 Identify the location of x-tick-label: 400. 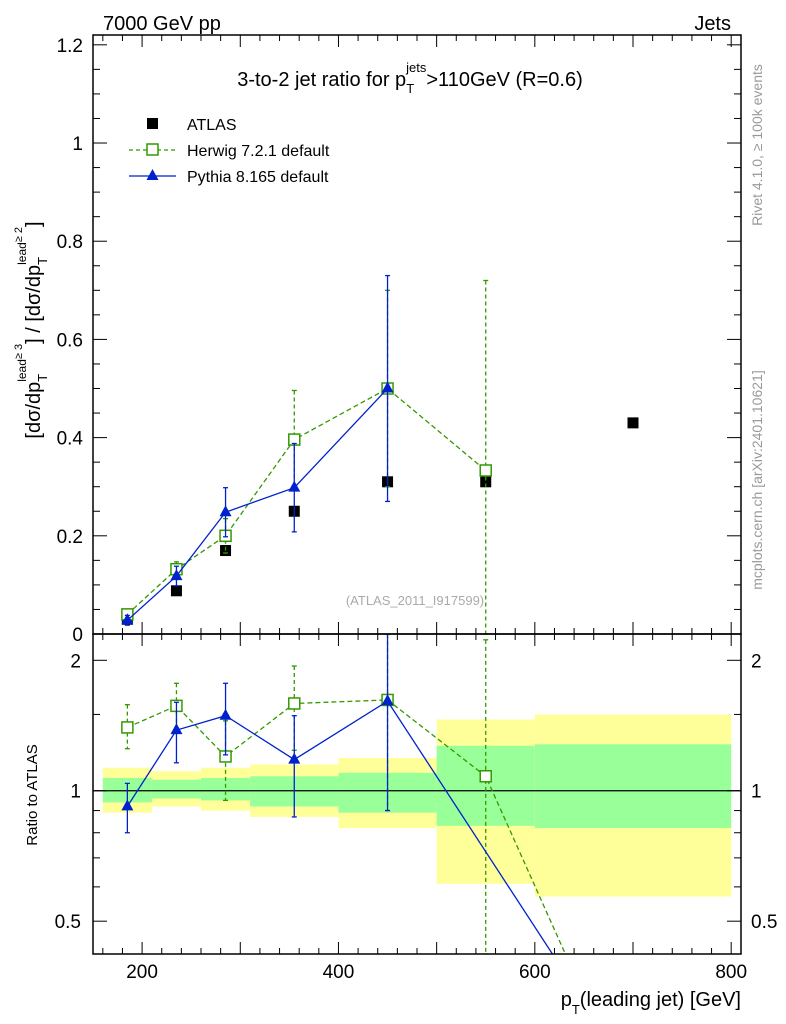
(339, 972).